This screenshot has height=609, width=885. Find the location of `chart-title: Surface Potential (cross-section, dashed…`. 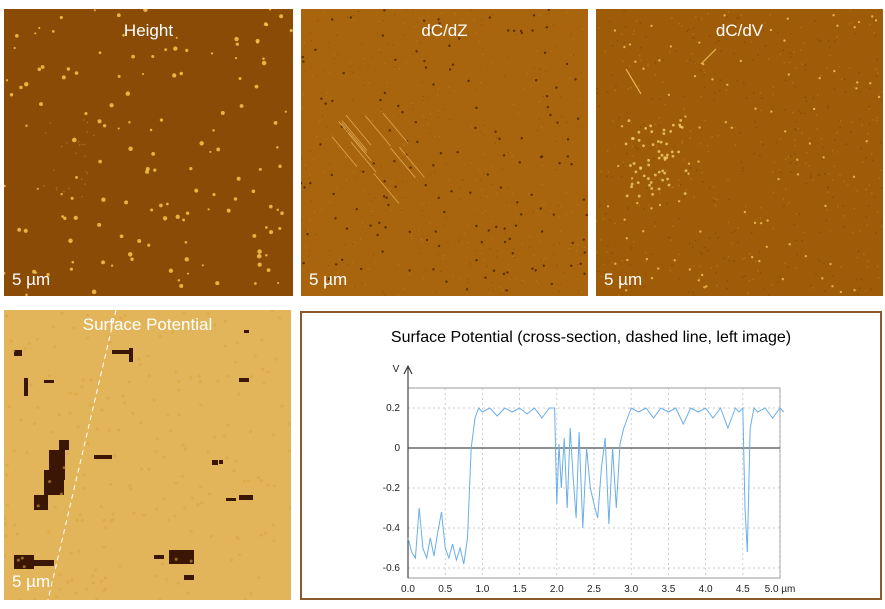

chart-title: Surface Potential (cross-section, dashed… is located at coordinates (591, 337).